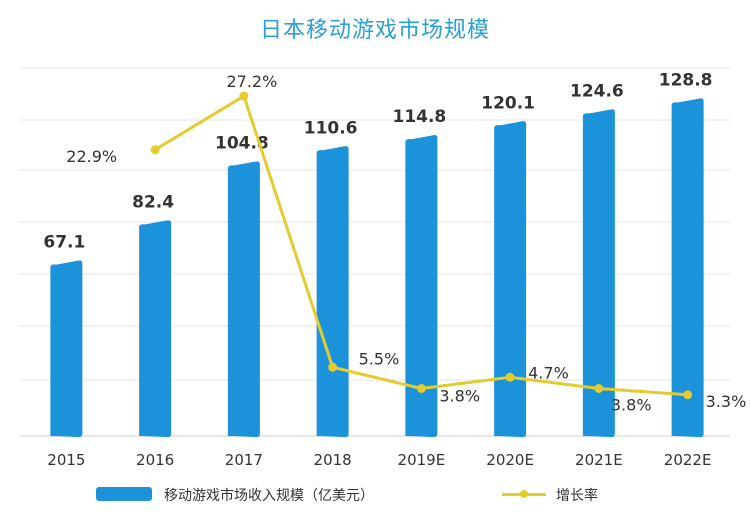  What do you see at coordinates (379, 358) in the screenshot?
I see `growth-label-2018: 5.5%` at bounding box center [379, 358].